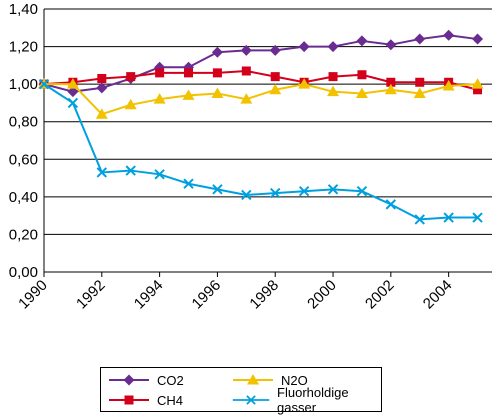 The height and width of the screenshot is (415, 500). What do you see at coordinates (23, 9) in the screenshot?
I see `y-tick-label: 1,40` at bounding box center [23, 9].